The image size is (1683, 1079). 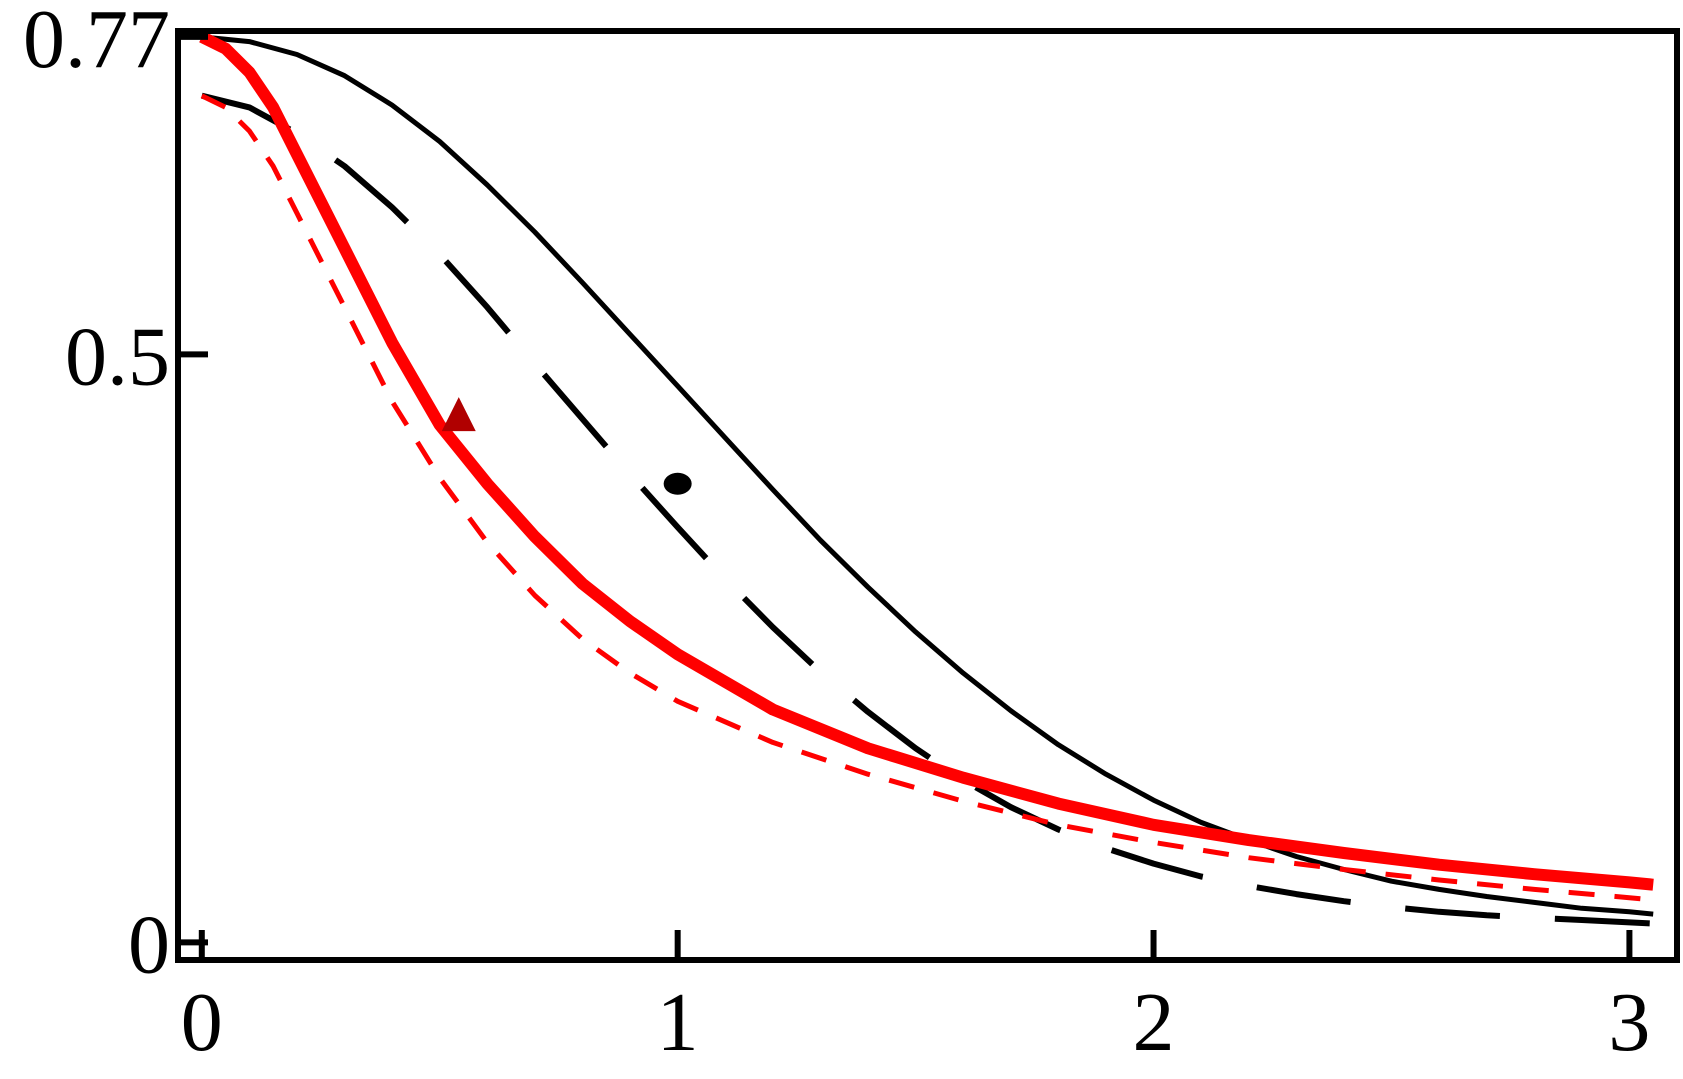 What do you see at coordinates (458, 414) in the screenshot?
I see `triangle-marker` at bounding box center [458, 414].